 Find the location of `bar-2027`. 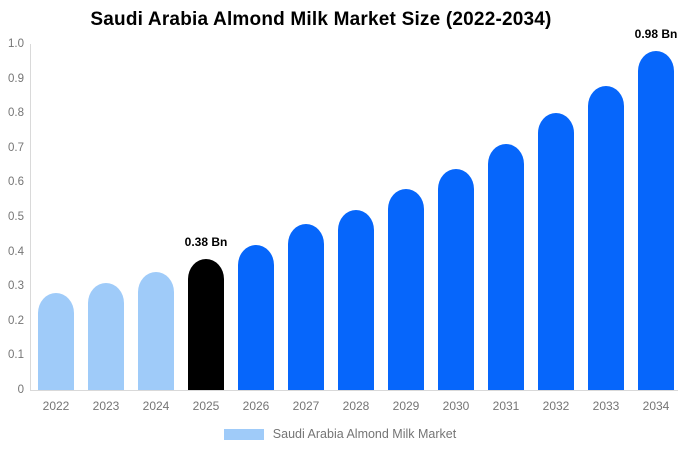

bar-2027 is located at coordinates (306, 306).